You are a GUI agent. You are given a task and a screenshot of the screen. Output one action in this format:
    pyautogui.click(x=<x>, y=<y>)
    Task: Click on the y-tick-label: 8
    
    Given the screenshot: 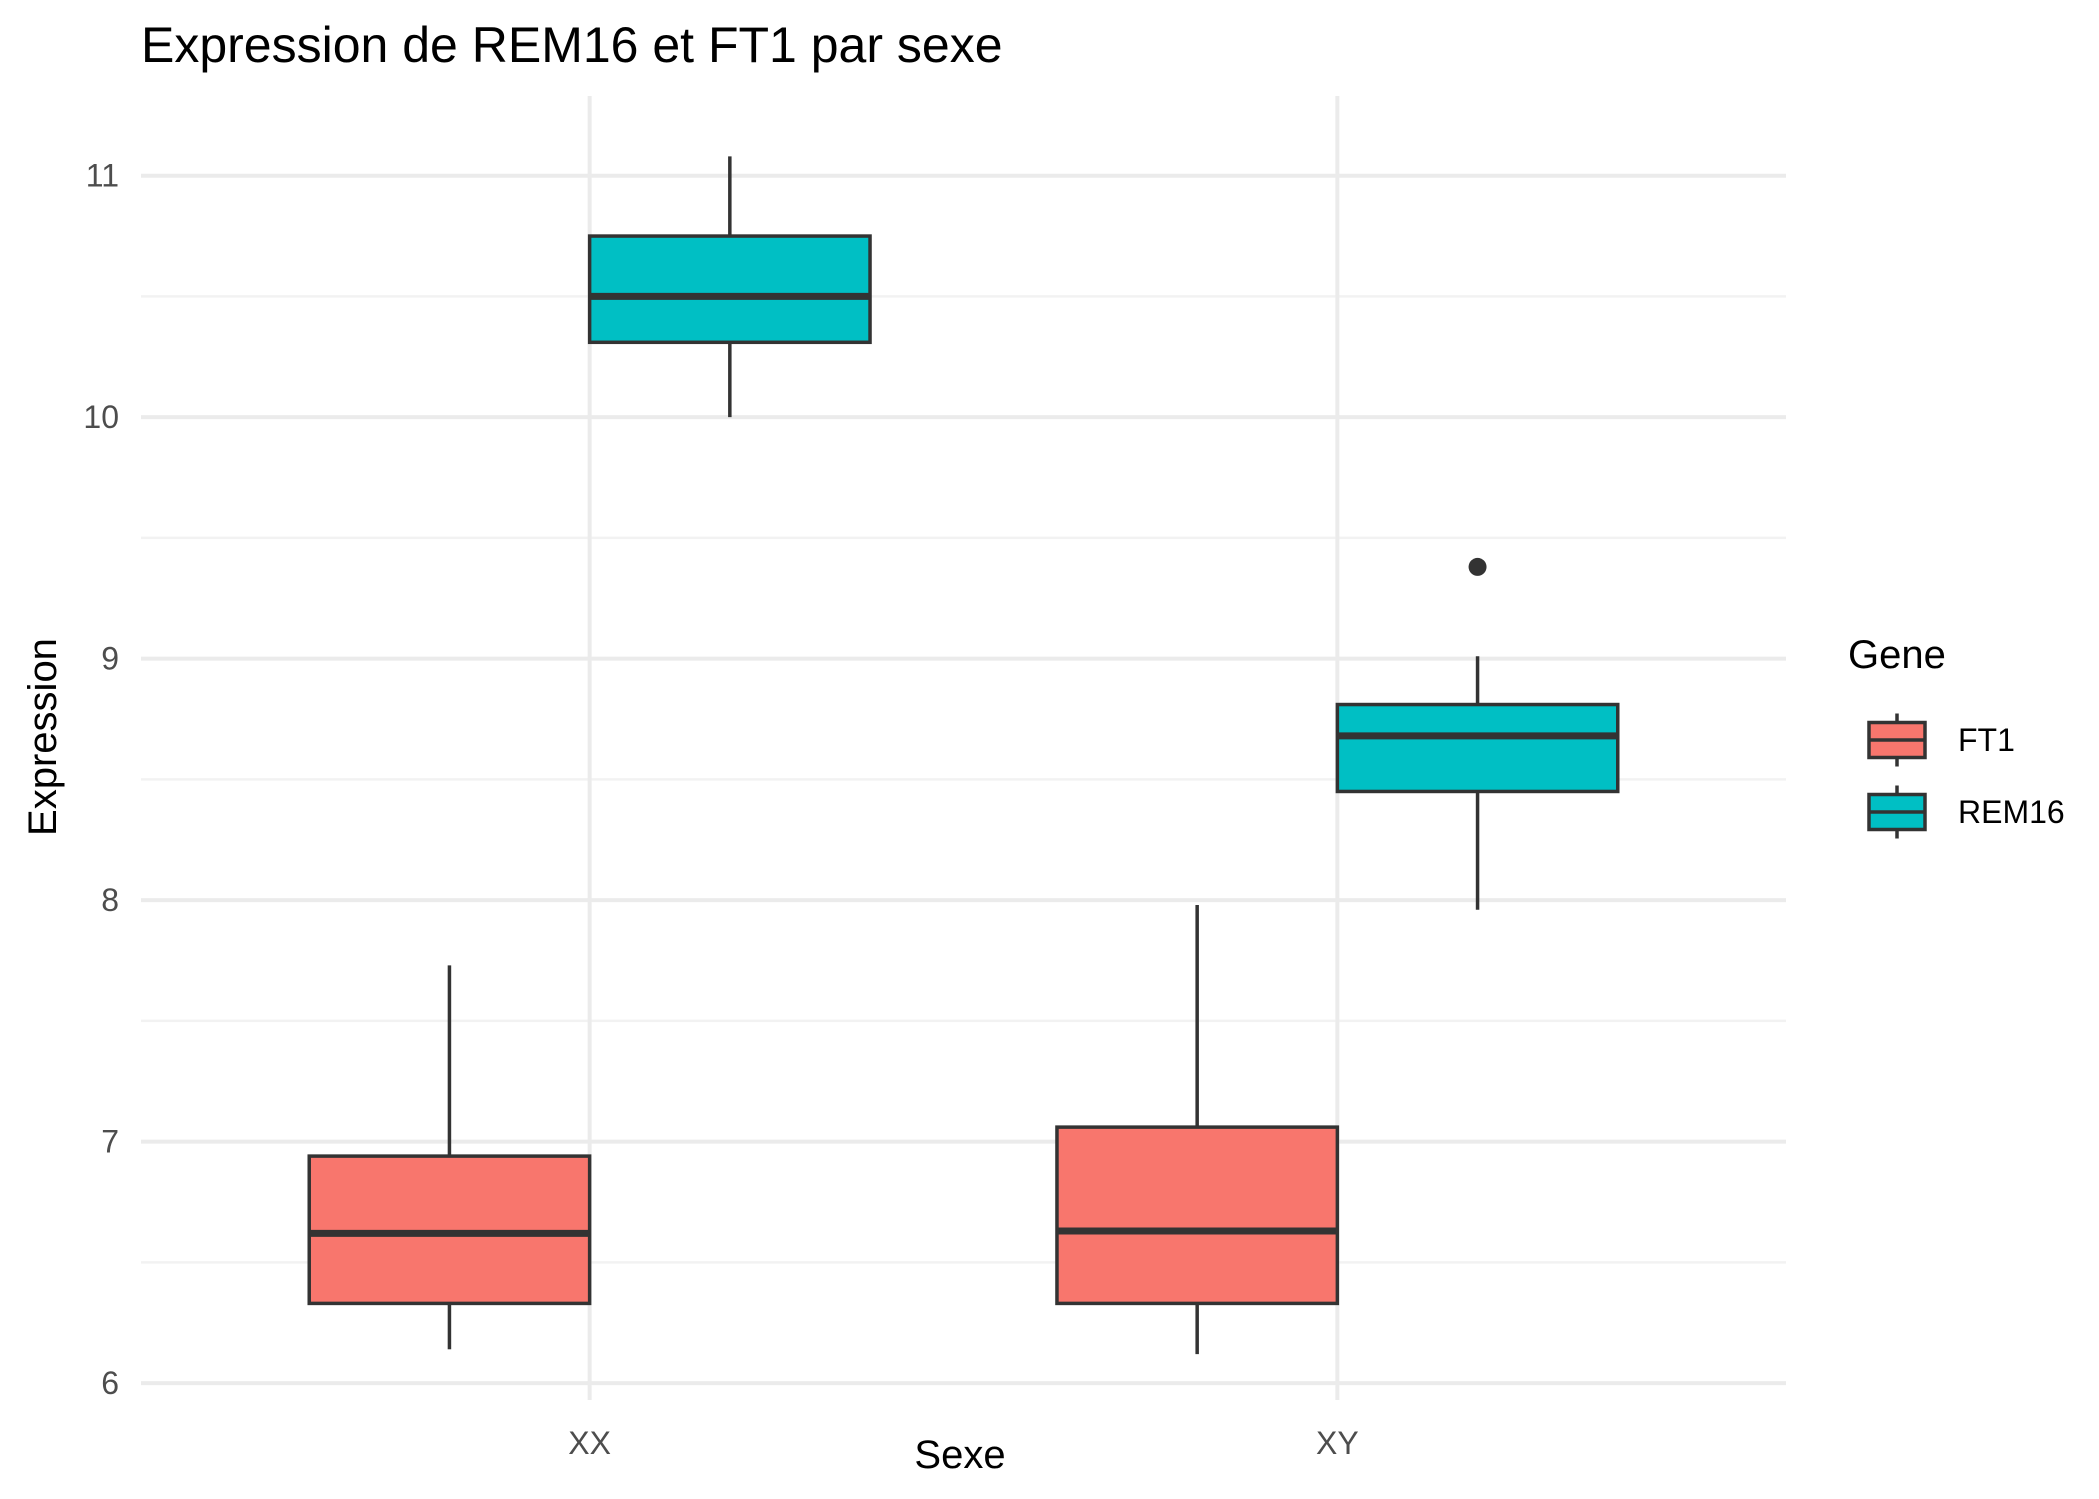 What is the action you would take?
    pyautogui.click(x=110, y=900)
    